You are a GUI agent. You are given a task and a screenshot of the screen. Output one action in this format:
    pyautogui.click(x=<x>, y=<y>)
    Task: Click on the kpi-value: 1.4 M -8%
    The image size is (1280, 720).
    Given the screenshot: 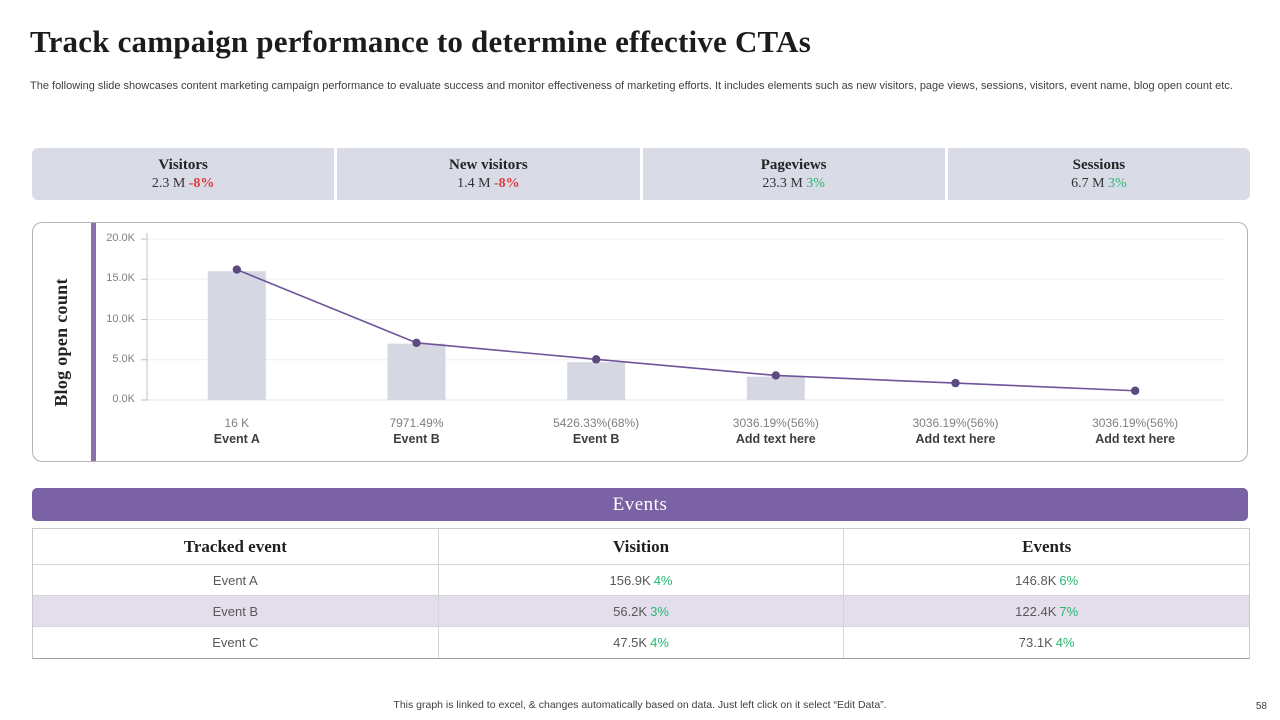 What is the action you would take?
    pyautogui.click(x=488, y=183)
    